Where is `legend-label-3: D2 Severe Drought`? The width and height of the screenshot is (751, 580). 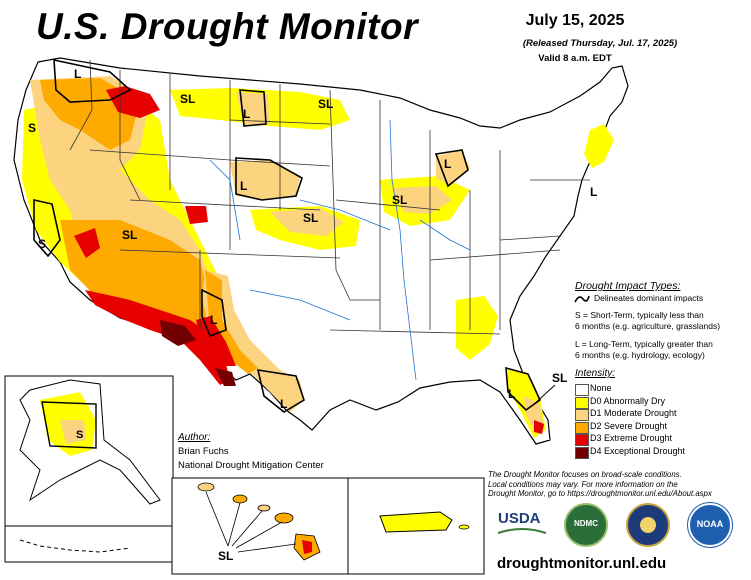
legend-label-3: D2 Severe Drought is located at coordinates (629, 425).